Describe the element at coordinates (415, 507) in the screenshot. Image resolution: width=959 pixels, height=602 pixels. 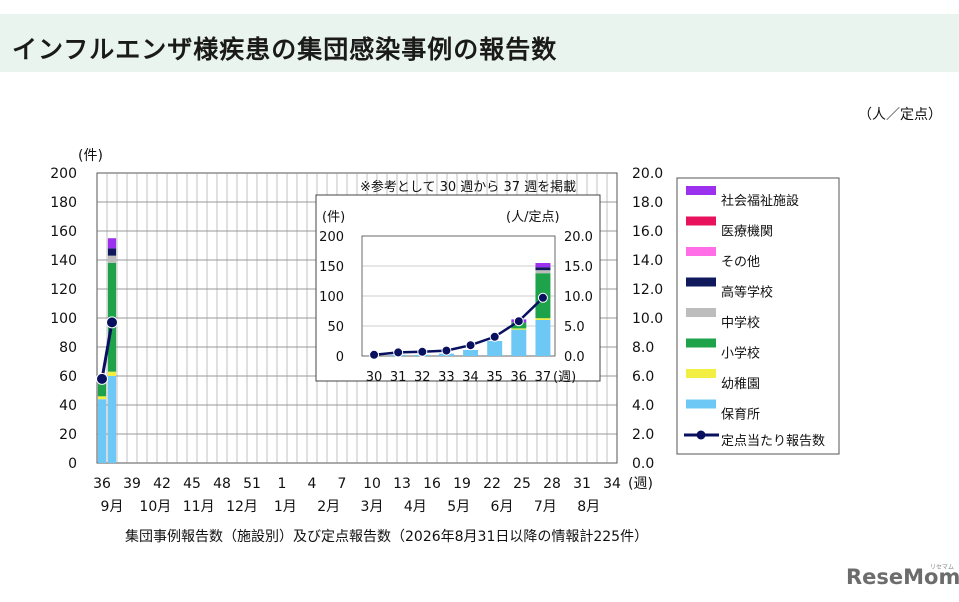
I see `main-month-tick-label: 4月` at that location.